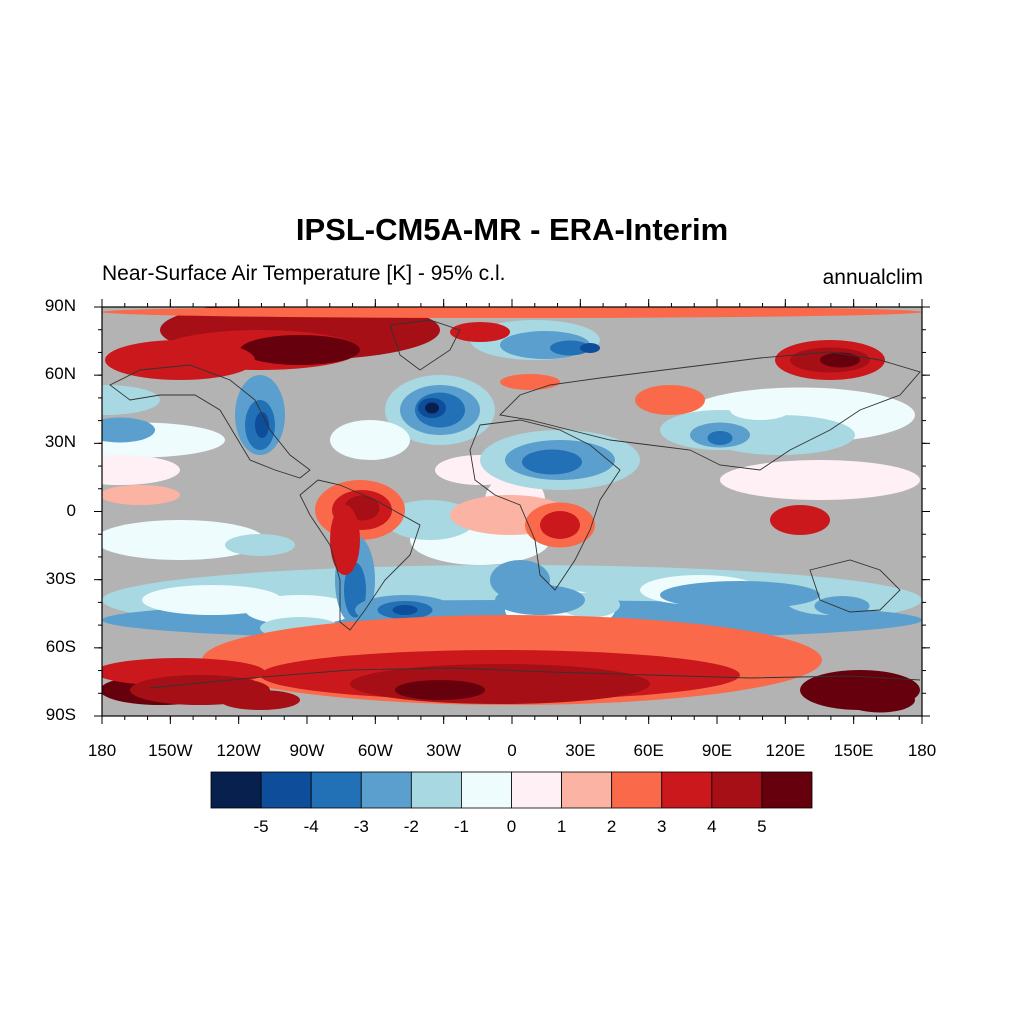 The height and width of the screenshot is (1024, 1024). Describe the element at coordinates (60, 714) in the screenshot. I see `lat-label: 90S` at that location.